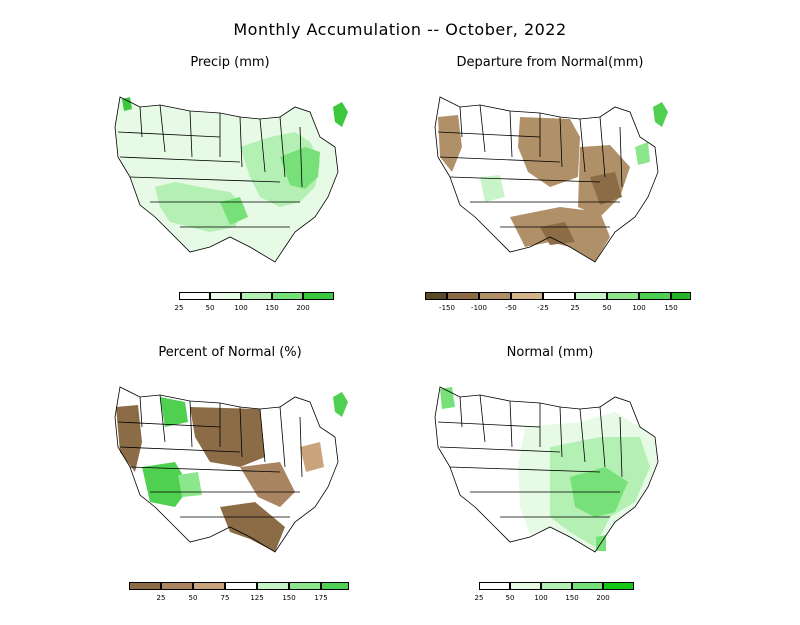 This screenshot has height=625, width=800. What do you see at coordinates (272, 308) in the screenshot?
I see `precip-tick: 150` at bounding box center [272, 308].